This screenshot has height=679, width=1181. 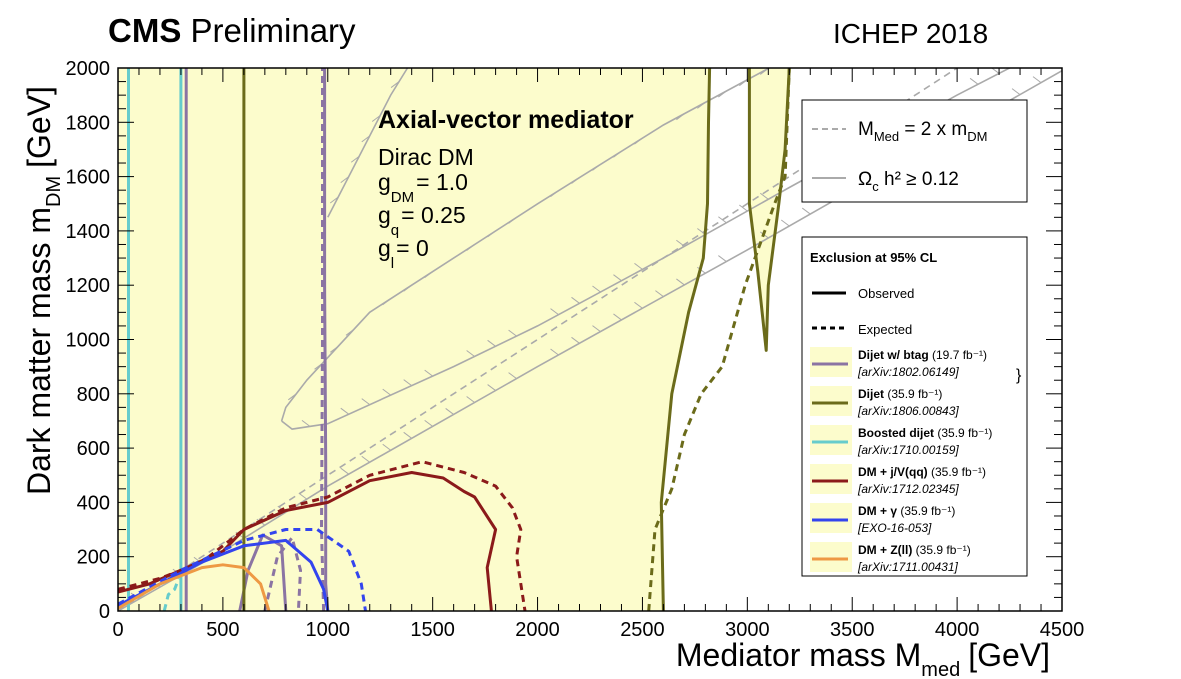 What do you see at coordinates (323, 339) in the screenshot?
I see `contour-dijet-w-btag-expected` at bounding box center [323, 339].